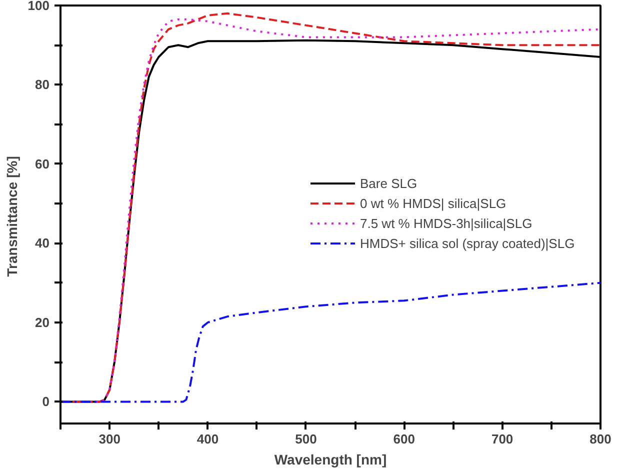 The height and width of the screenshot is (473, 625). I want to click on y-tick-label: 20, so click(42, 322).